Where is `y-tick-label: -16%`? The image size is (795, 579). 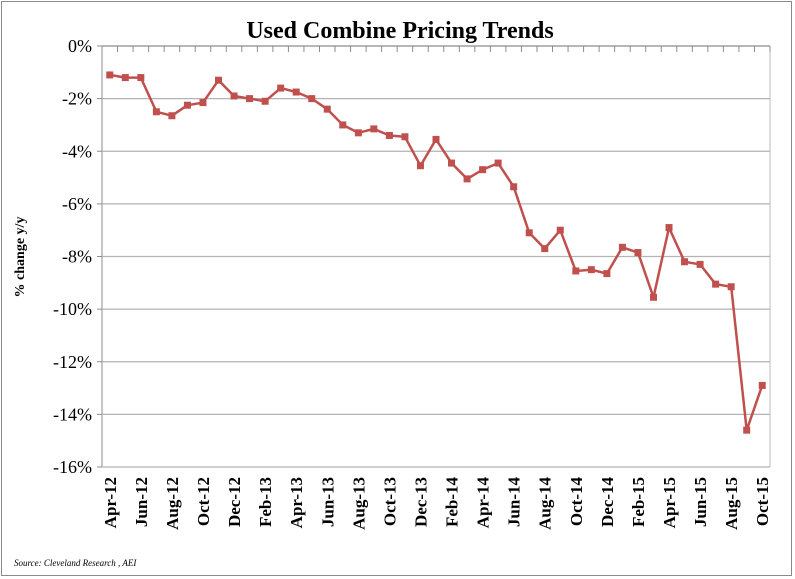 y-tick-label: -16% is located at coordinates (72, 467).